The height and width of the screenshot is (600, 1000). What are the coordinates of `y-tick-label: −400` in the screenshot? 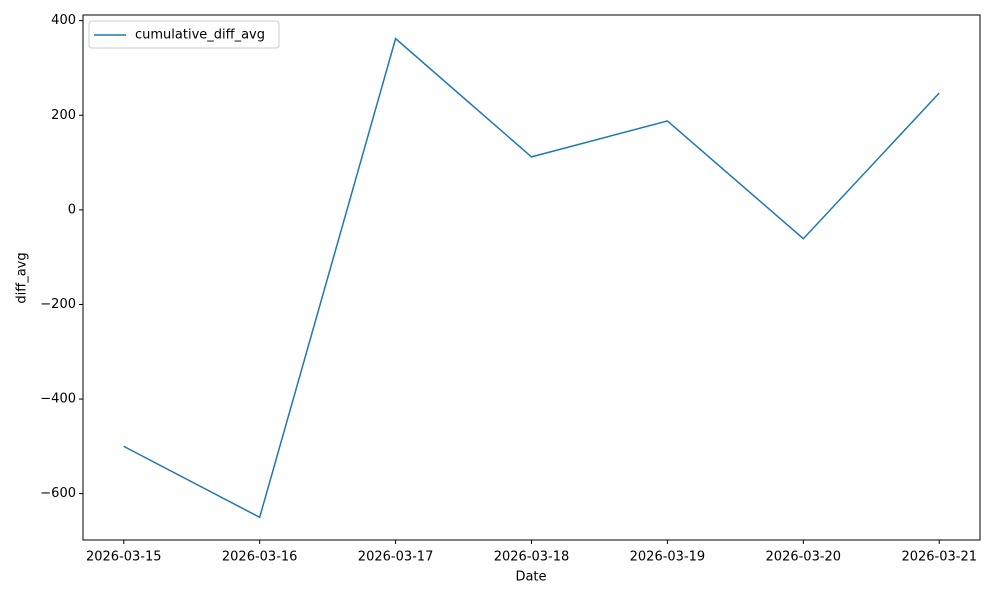 It's located at (58, 399).